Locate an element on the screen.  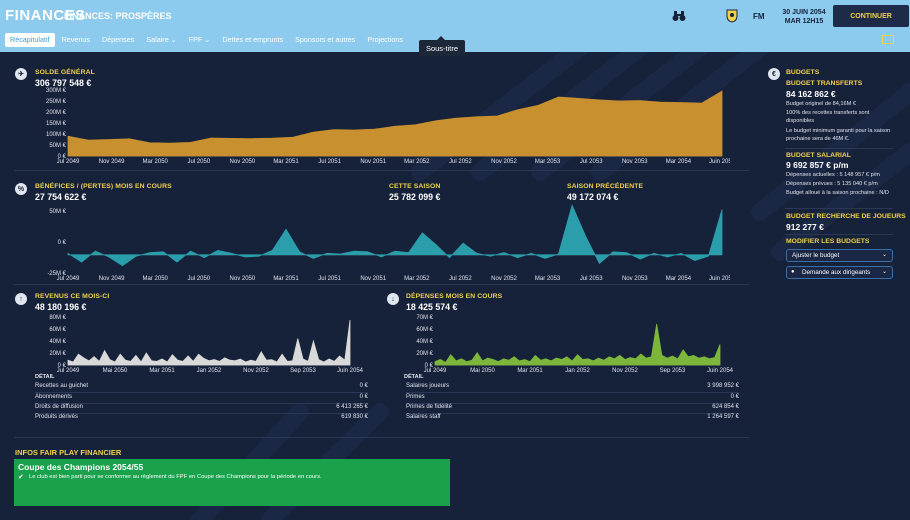
tooltip-arrow is located at coordinates (441, 38).